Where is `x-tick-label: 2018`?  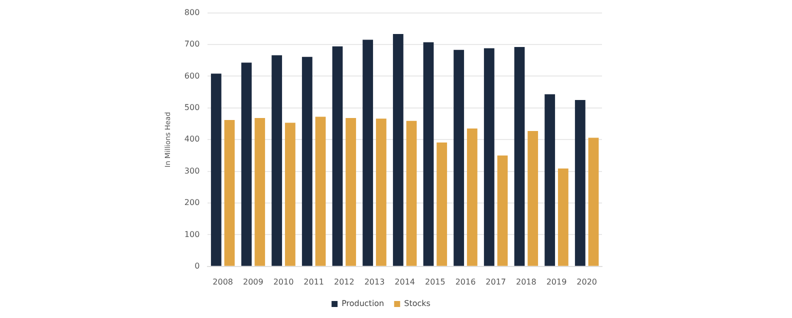 x-tick-label: 2018 is located at coordinates (526, 281).